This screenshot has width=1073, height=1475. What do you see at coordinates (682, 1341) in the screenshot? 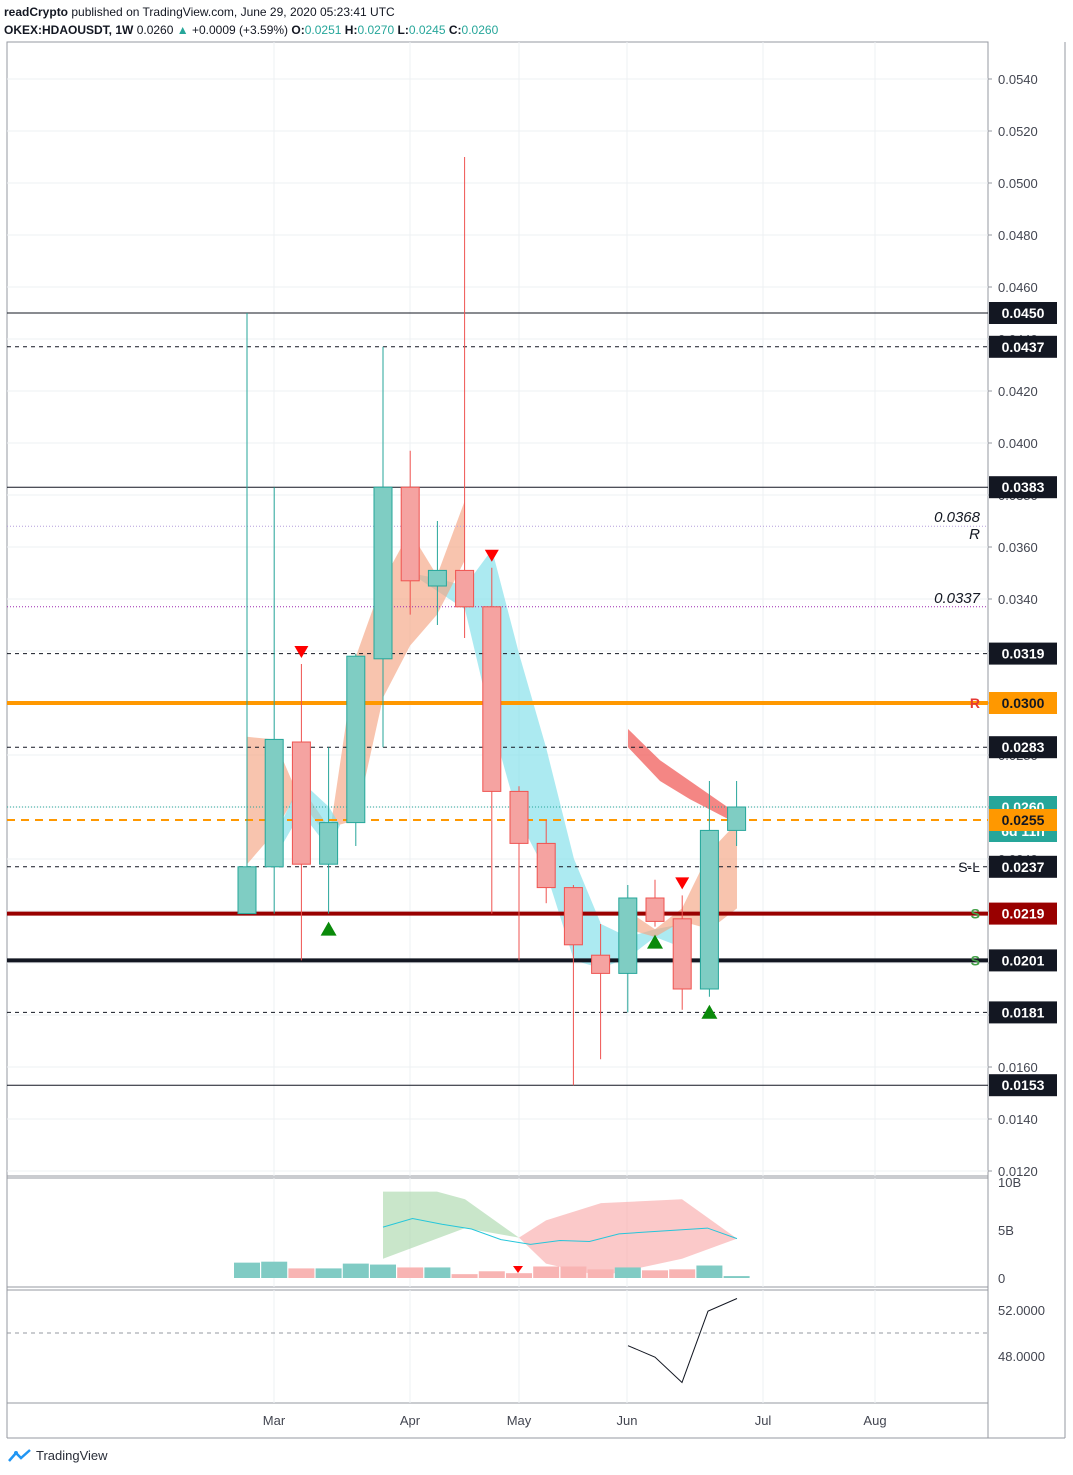
I see `oscillator-line` at bounding box center [682, 1341].